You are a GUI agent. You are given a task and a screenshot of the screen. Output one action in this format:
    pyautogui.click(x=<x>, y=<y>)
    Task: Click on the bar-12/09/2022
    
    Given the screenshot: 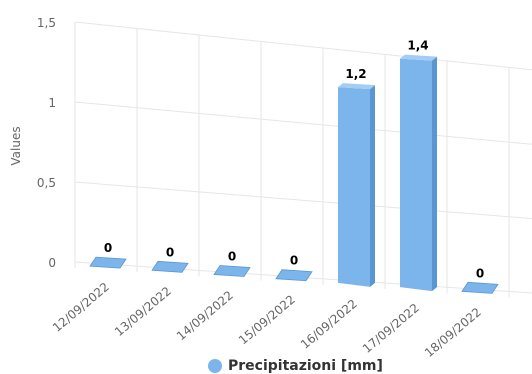 What is the action you would take?
    pyautogui.click(x=108, y=262)
    